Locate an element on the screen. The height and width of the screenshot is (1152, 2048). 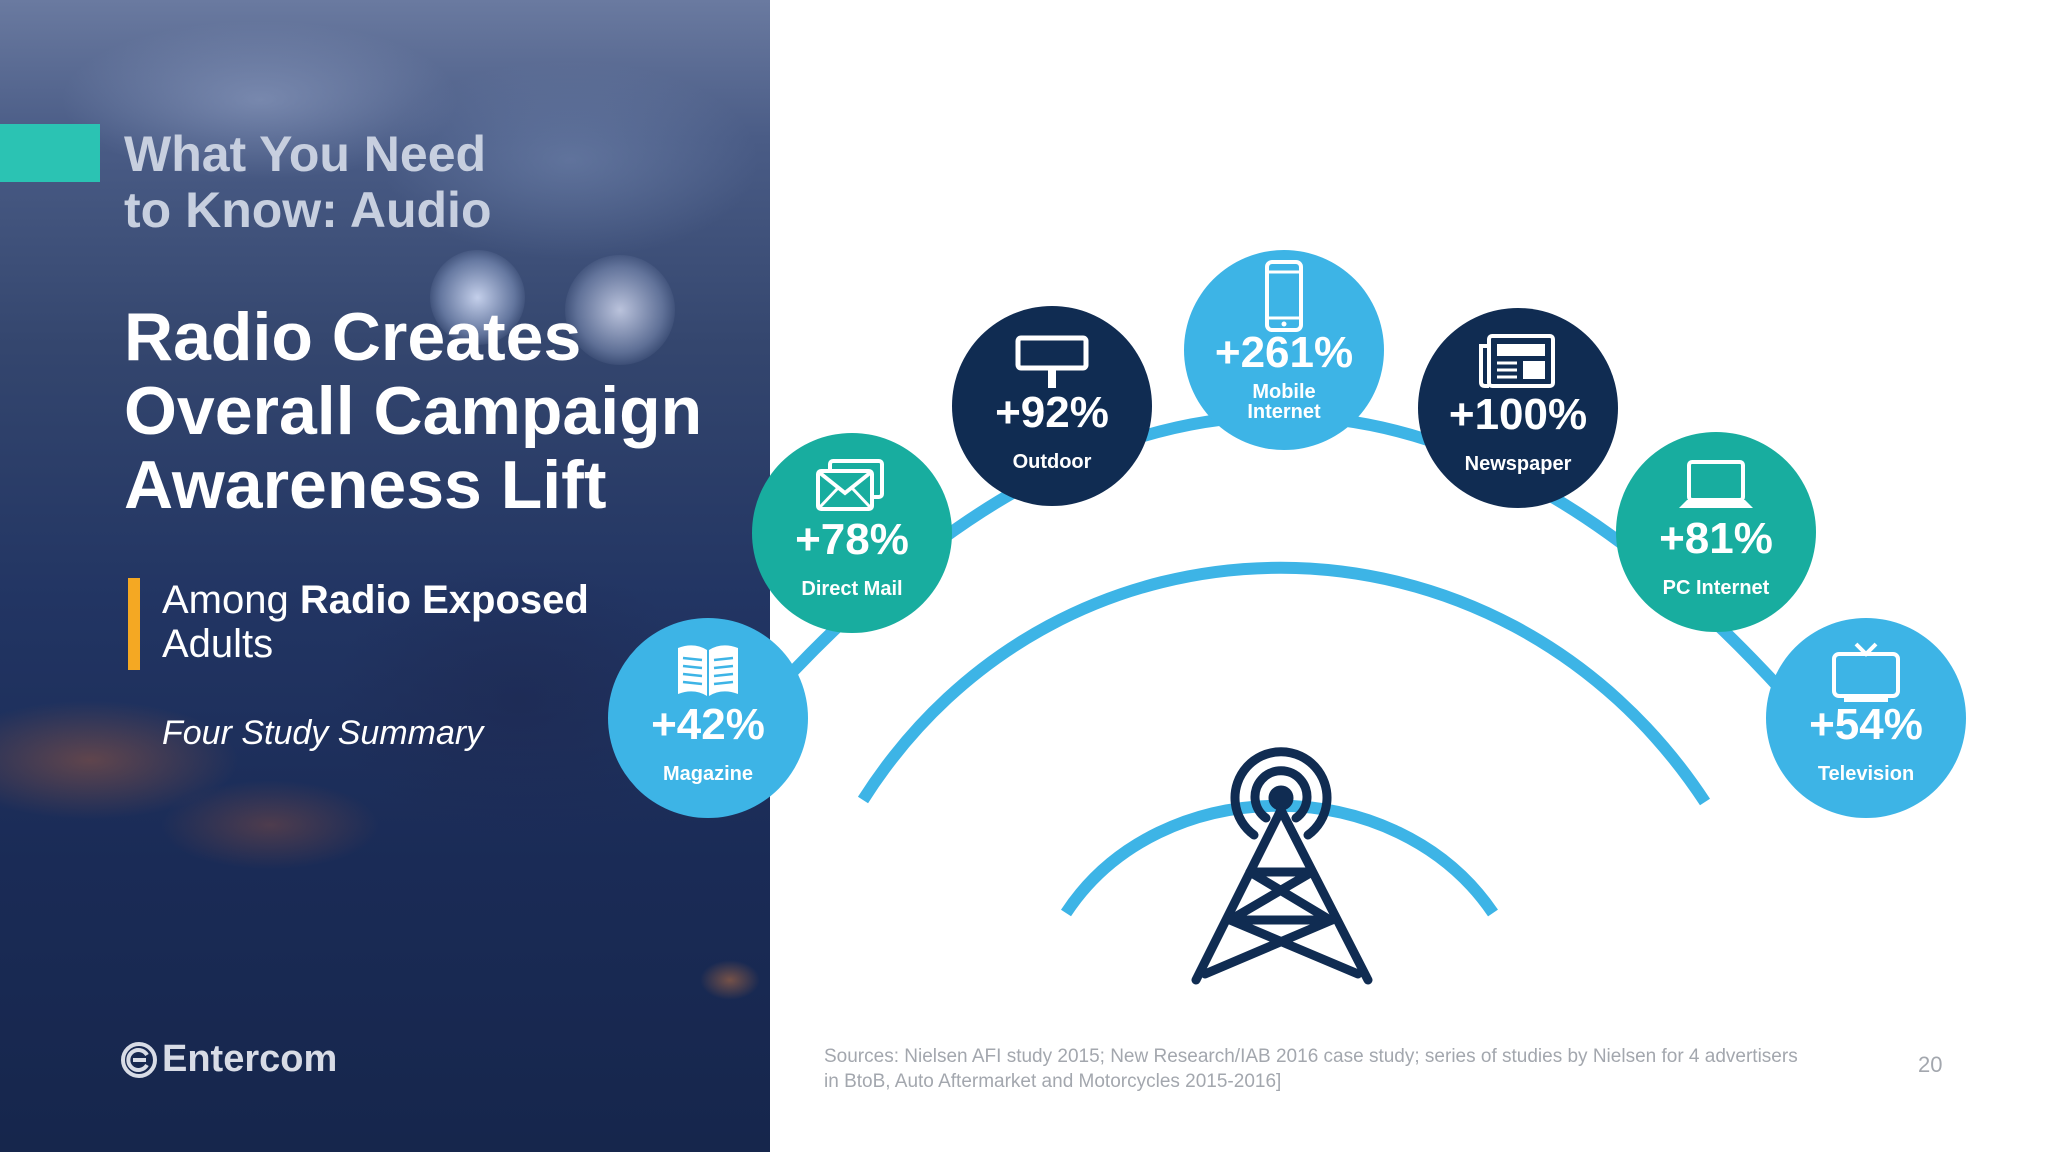
television-label: Television is located at coordinates (1866, 774).